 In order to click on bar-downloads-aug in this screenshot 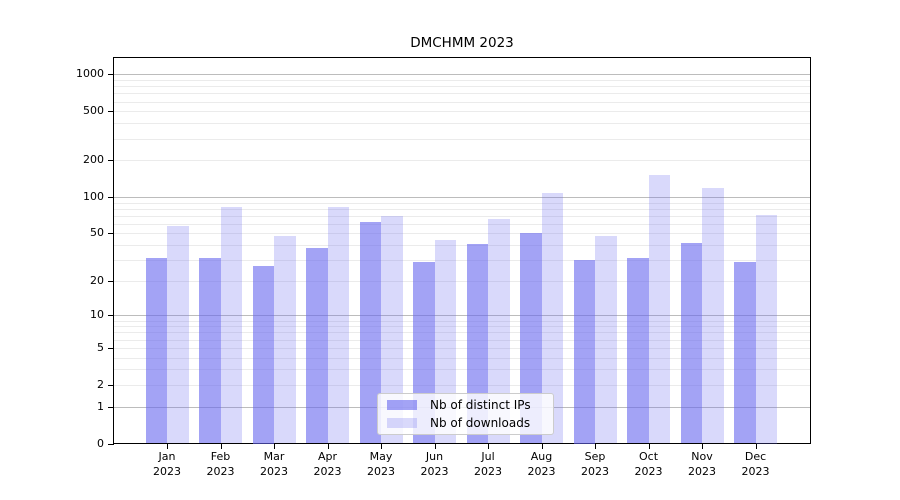, I will do `click(552, 318)`.